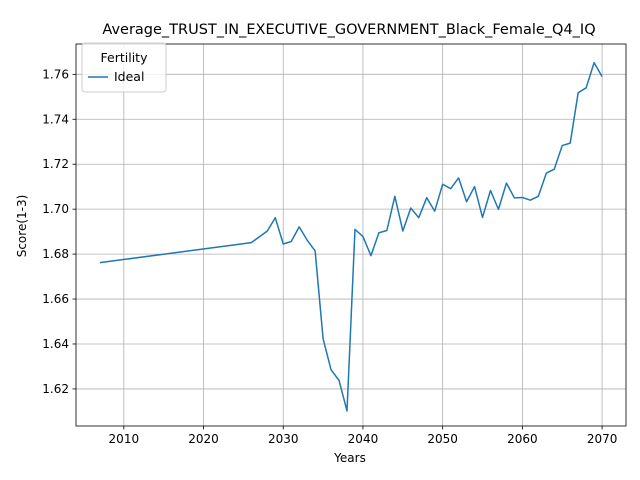 The height and width of the screenshot is (480, 640). What do you see at coordinates (22, 226) in the screenshot?
I see `y-axis-label: Score(1-3)` at bounding box center [22, 226].